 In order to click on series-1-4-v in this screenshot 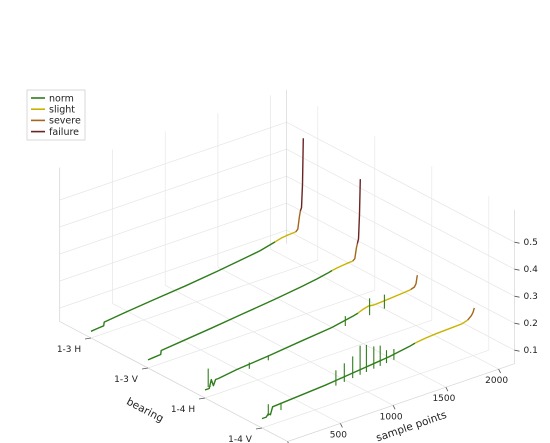, I will do `click(368, 363)`.